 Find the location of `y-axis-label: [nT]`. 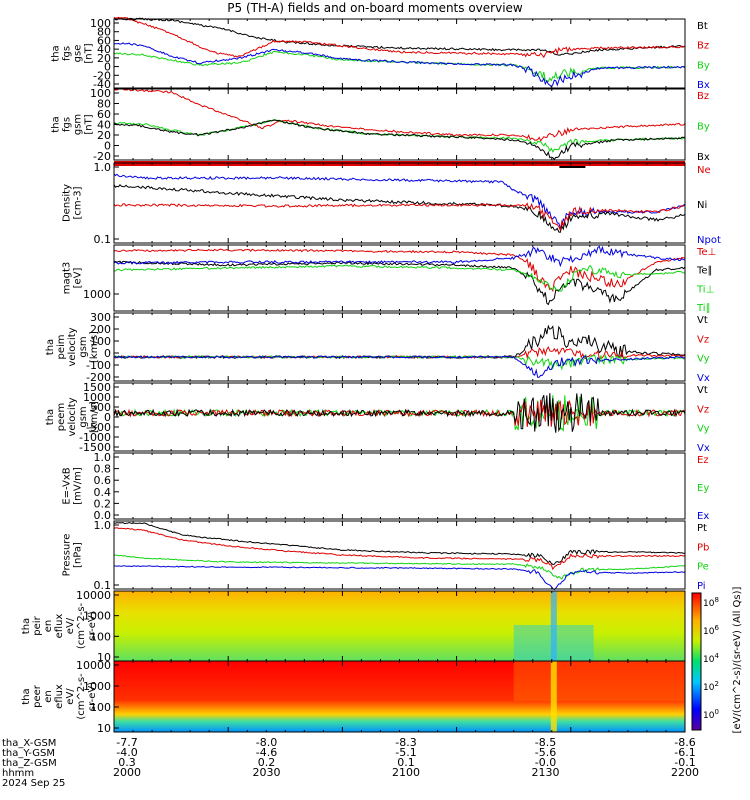

y-axis-label: [nT] is located at coordinates (89, 53).